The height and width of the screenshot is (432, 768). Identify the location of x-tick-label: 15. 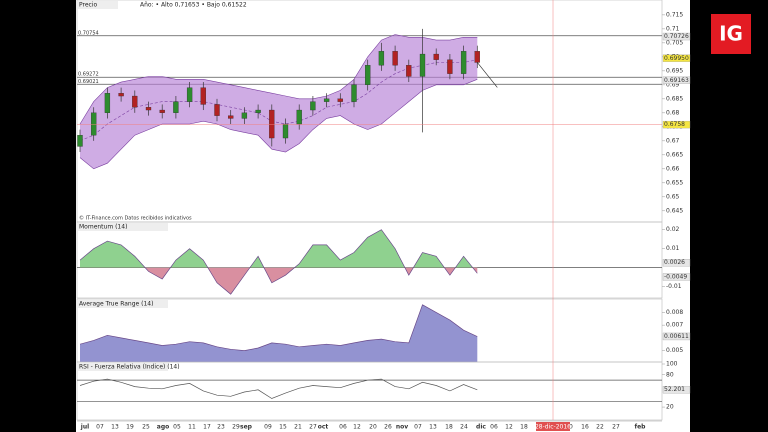
(283, 427).